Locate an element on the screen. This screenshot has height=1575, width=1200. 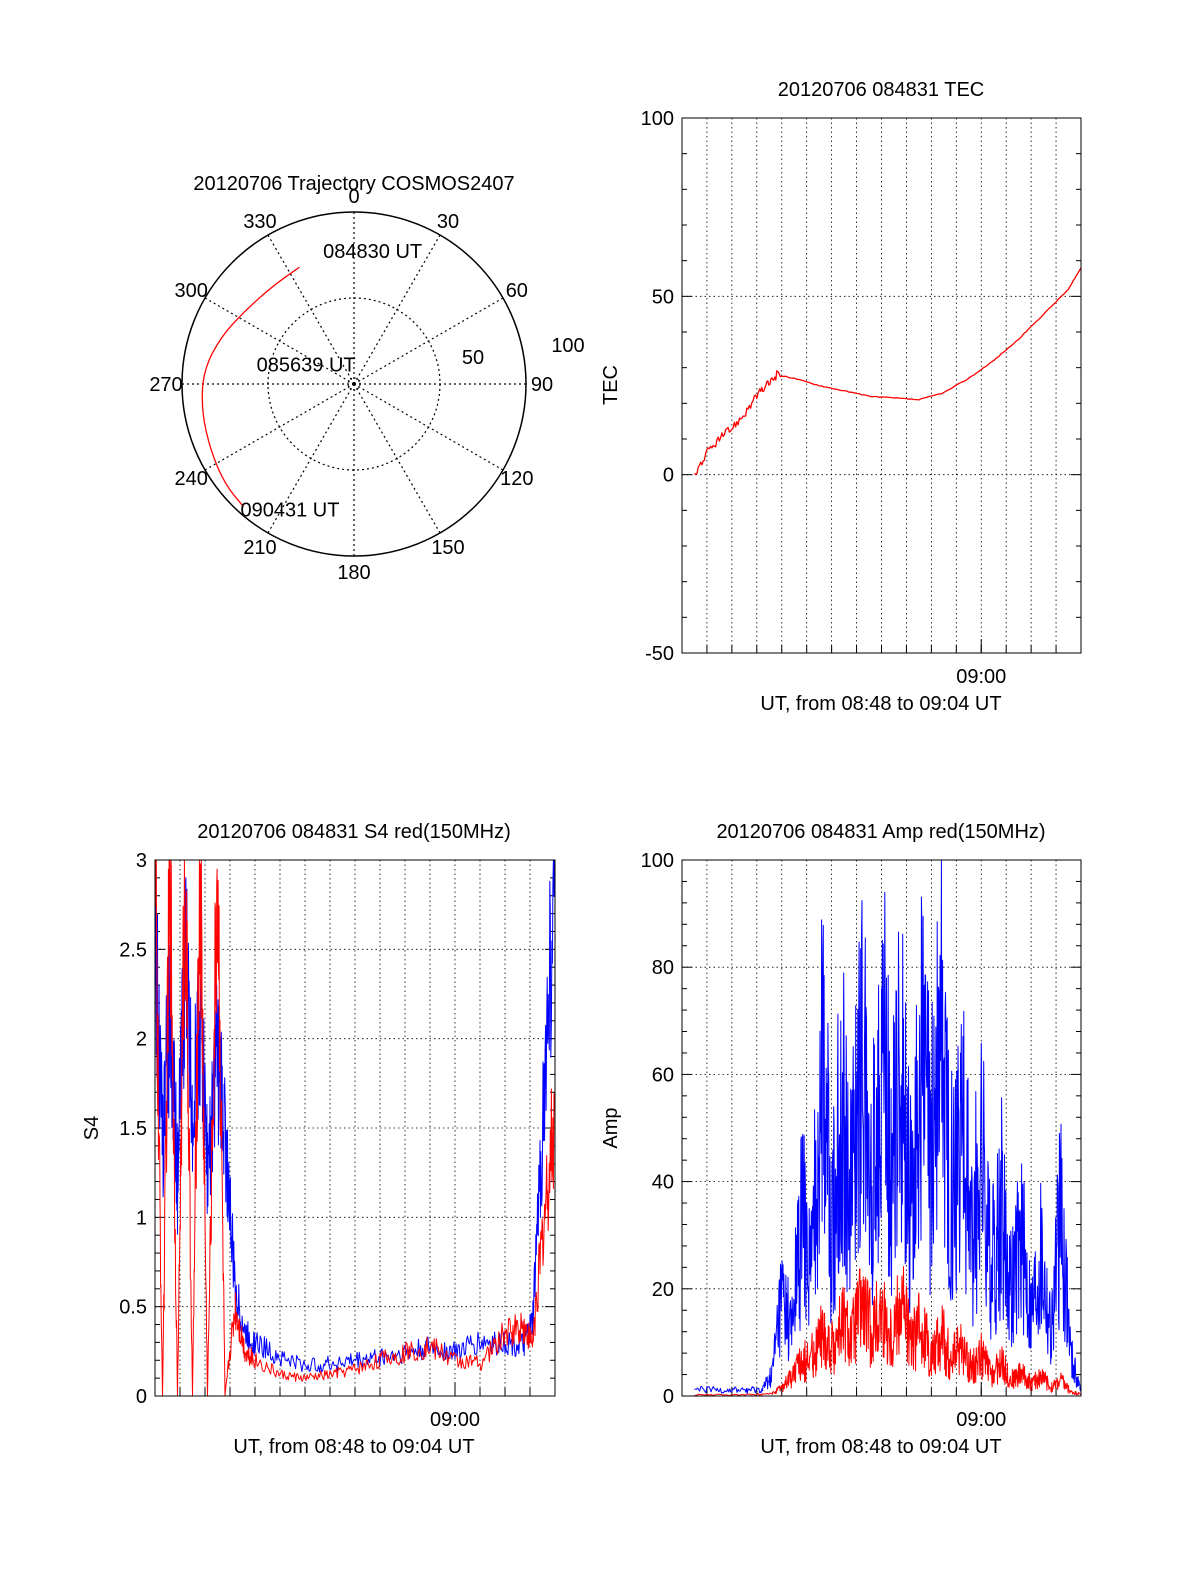
polar-azimuth-label: 60 is located at coordinates (517, 291).